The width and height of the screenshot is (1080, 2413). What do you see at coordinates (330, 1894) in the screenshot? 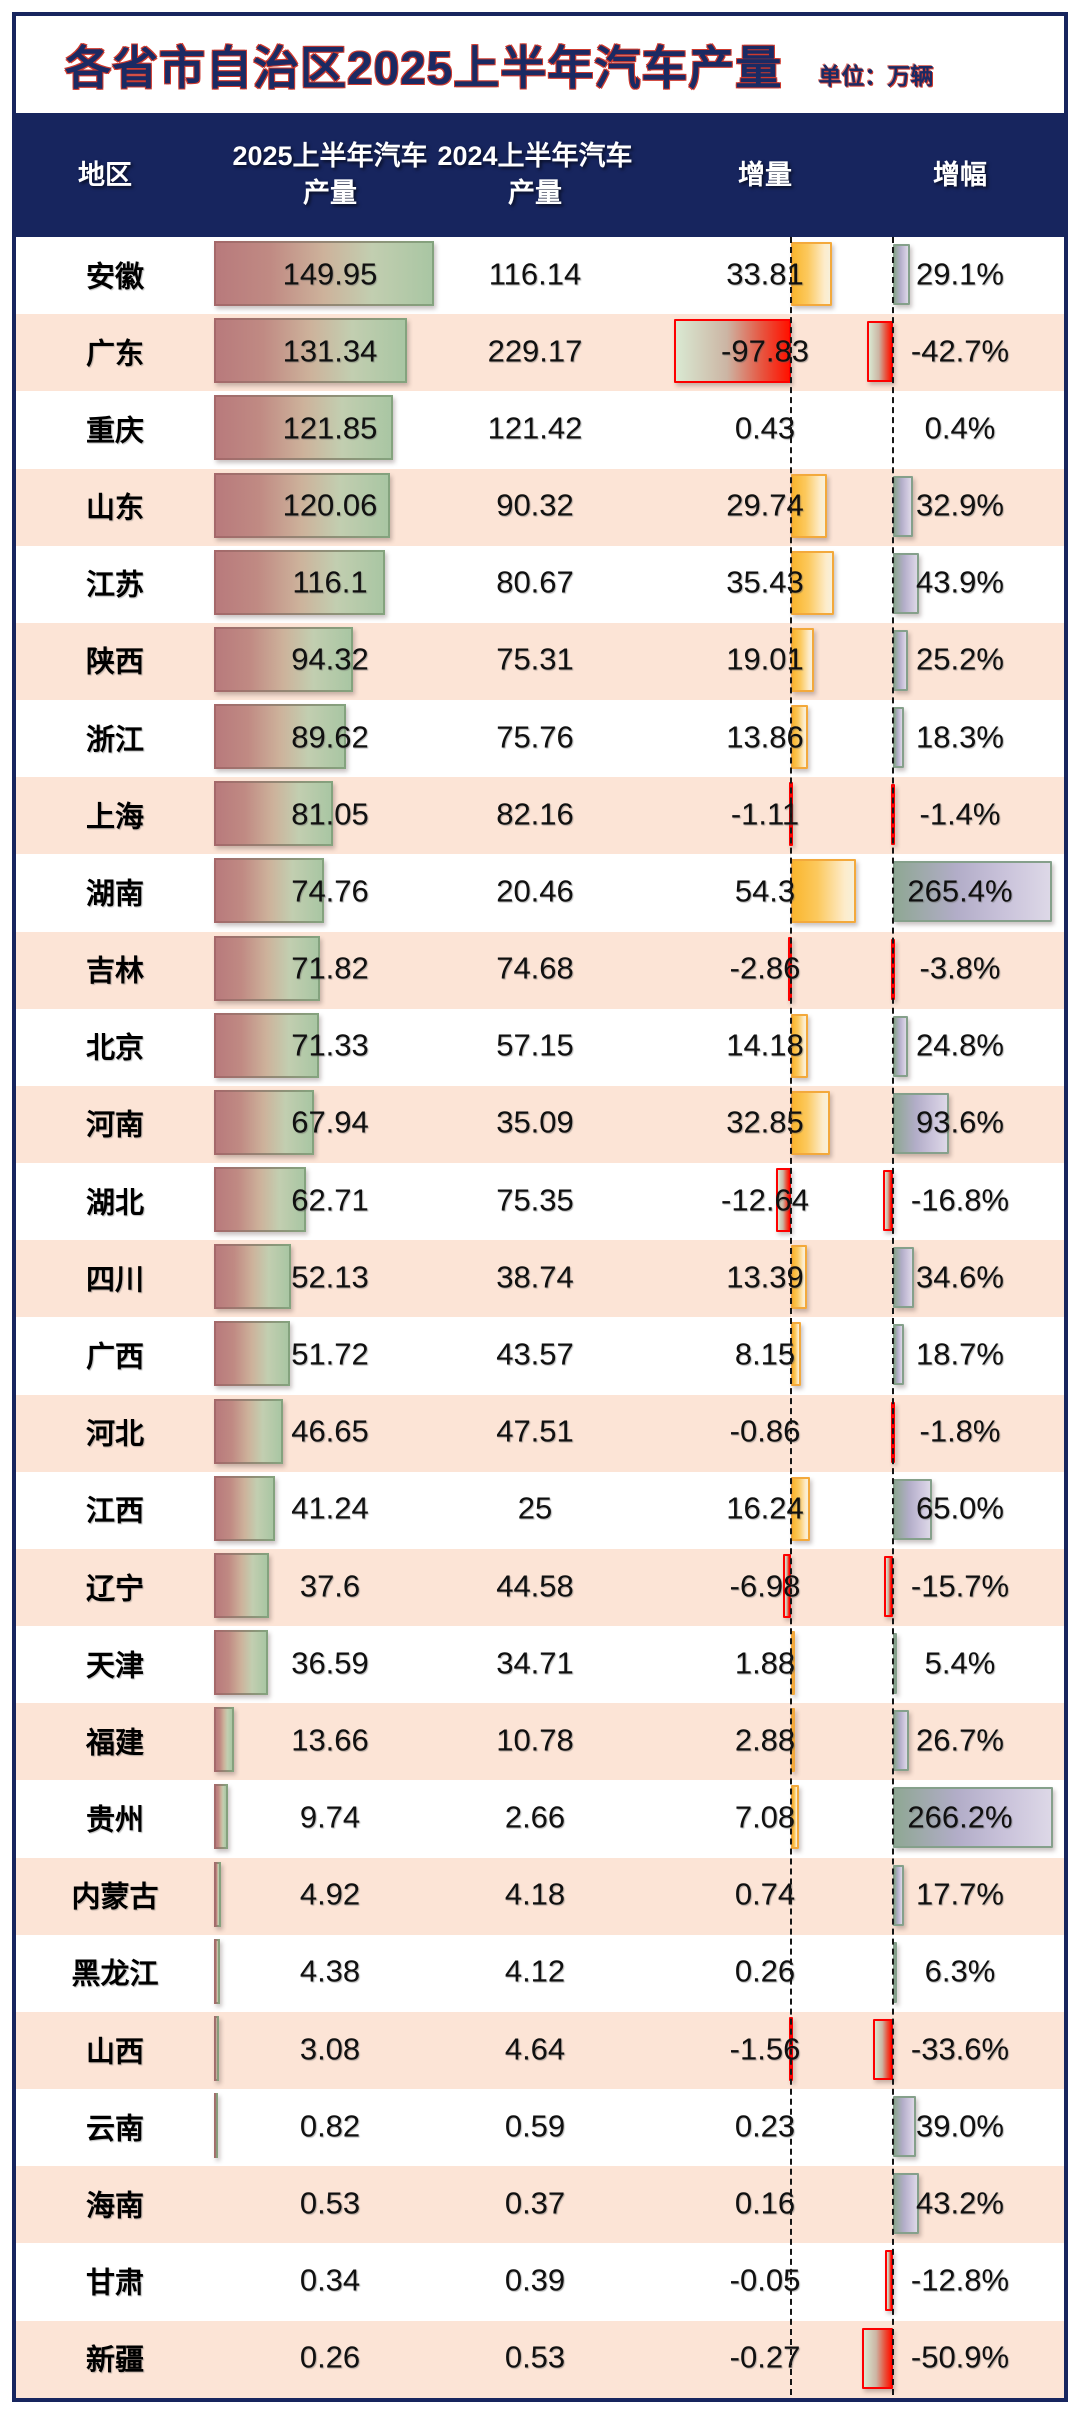
I see `production-2025-value: 4.92` at bounding box center [330, 1894].